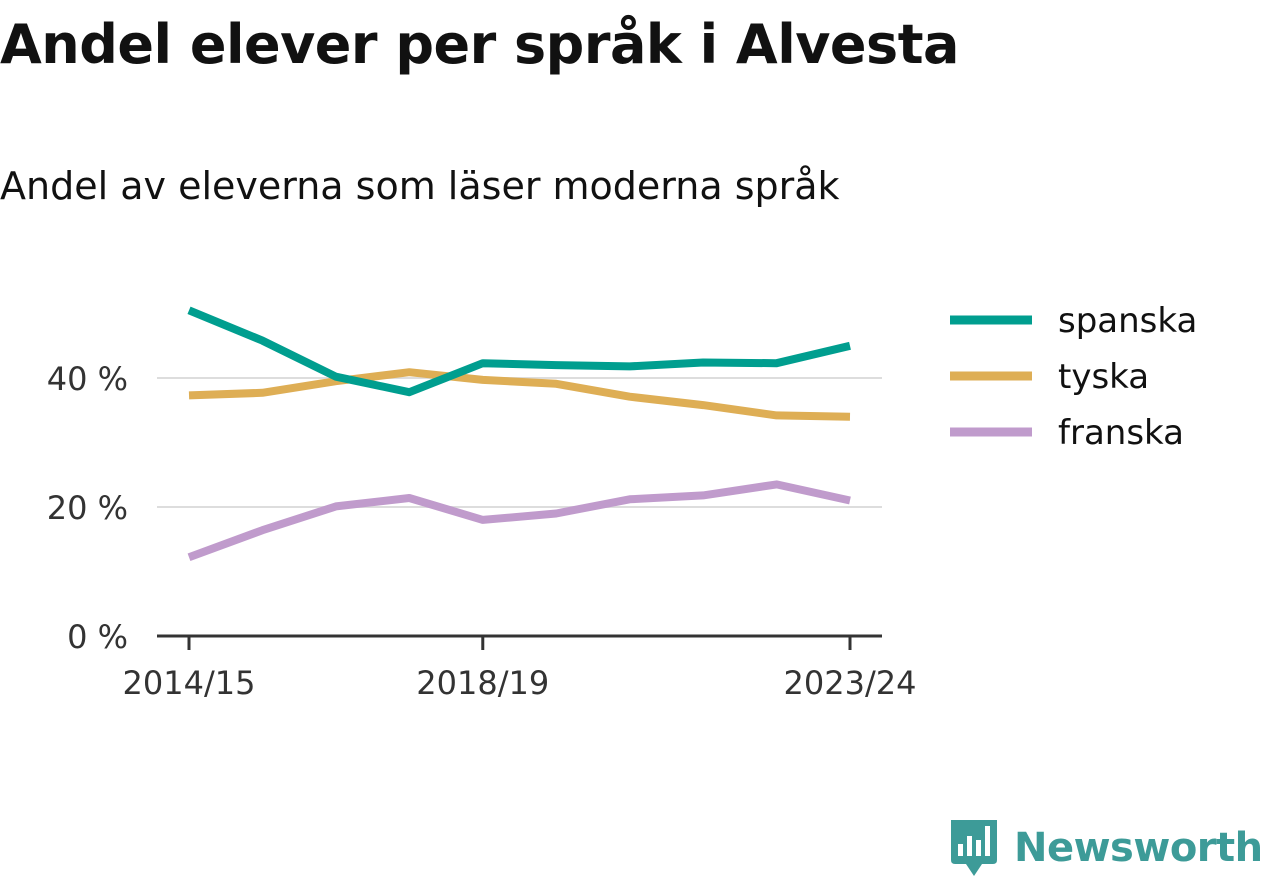 The height and width of the screenshot is (880, 1262). What do you see at coordinates (87, 379) in the screenshot?
I see `y-tick-label: 40 %` at bounding box center [87, 379].